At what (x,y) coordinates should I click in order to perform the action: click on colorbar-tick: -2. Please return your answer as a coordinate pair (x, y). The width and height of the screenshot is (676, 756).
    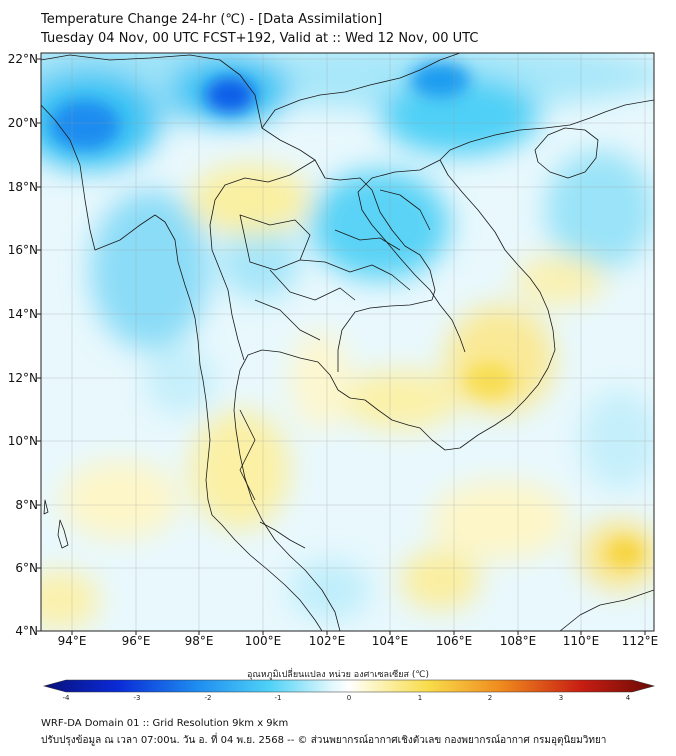
    Looking at the image, I should click on (208, 698).